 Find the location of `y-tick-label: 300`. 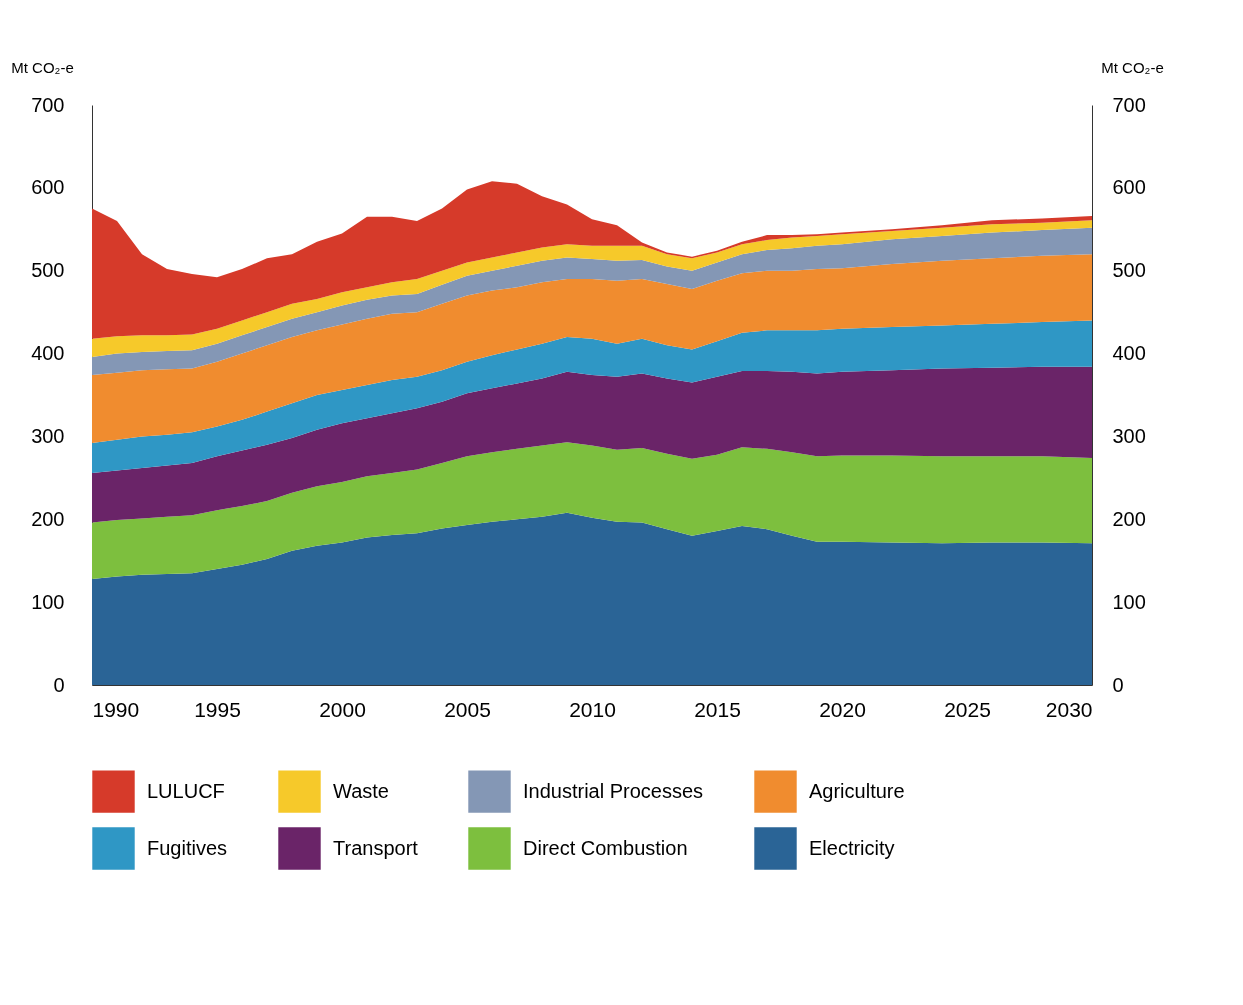

y-tick-label: 300 is located at coordinates (48, 435).